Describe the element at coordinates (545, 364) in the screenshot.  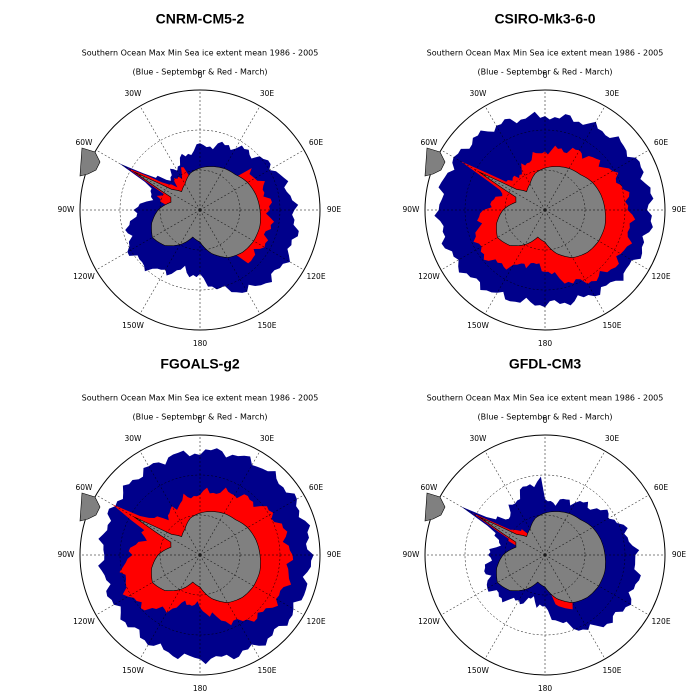
I see `panel-title: GFDL-CM3` at that location.